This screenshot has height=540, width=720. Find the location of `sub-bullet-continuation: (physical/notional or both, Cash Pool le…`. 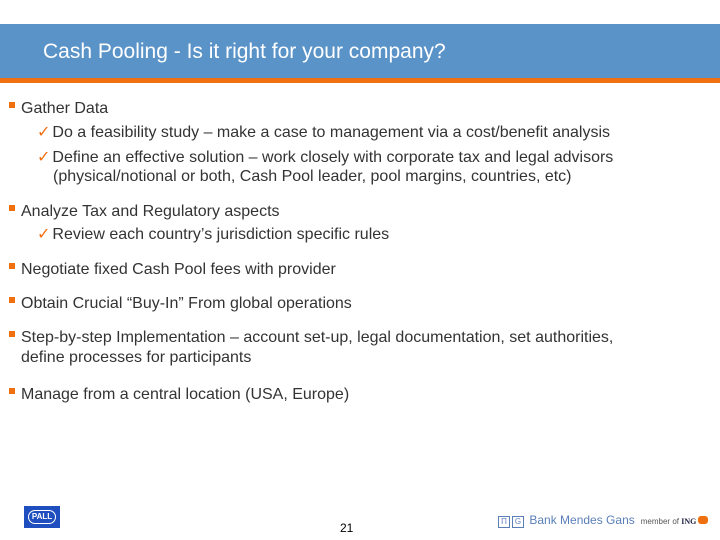

sub-bullet-continuation: (physical/notional or both, Cash Pool le… is located at coordinates (312, 176).